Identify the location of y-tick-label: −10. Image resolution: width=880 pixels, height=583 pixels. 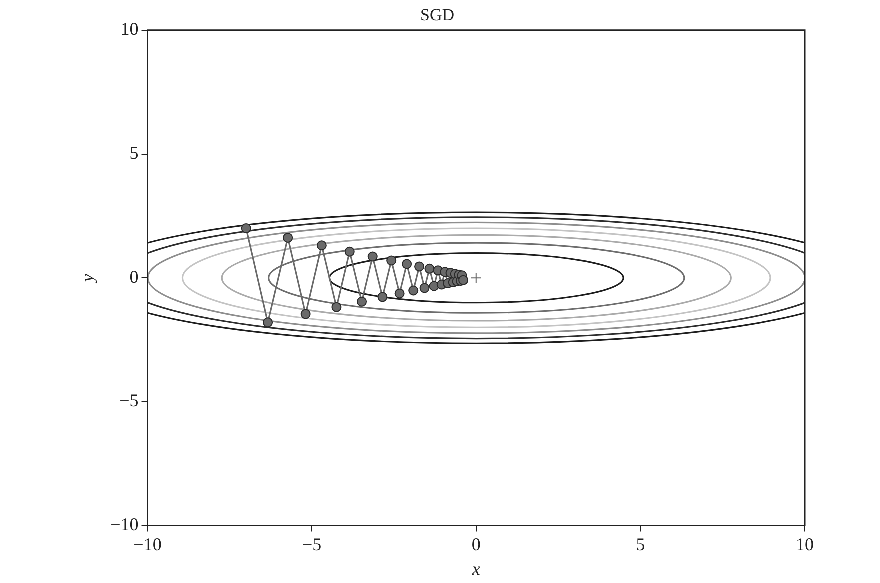
(124, 524).